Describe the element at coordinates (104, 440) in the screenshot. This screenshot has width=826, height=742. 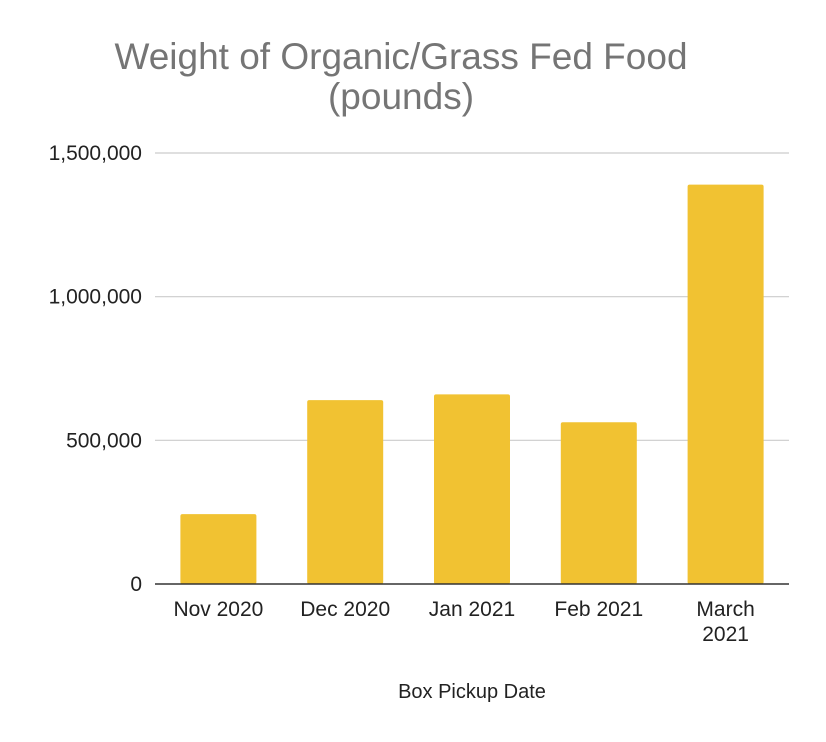
I see `y-tick-label: 500,000` at that location.